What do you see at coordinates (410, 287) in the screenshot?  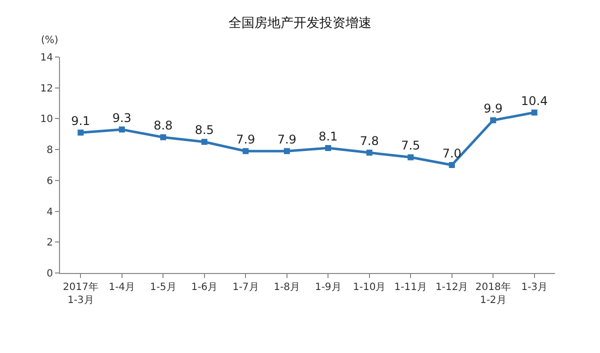 I see `x-tick-label: 1-11月` at bounding box center [410, 287].